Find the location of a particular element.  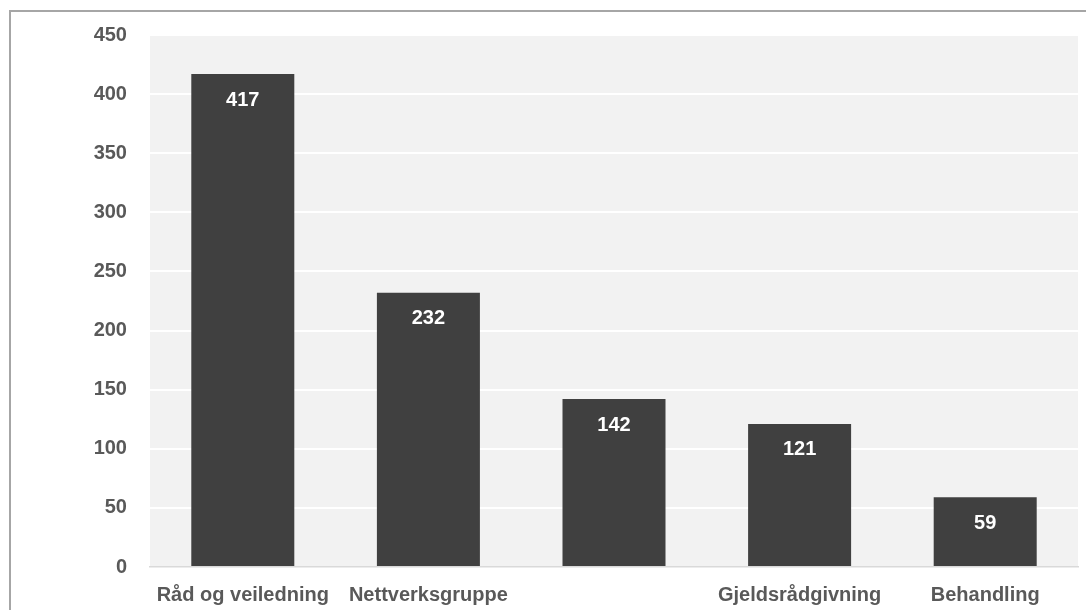

x-tick-label: Nettverksgruppe is located at coordinates (428, 593).